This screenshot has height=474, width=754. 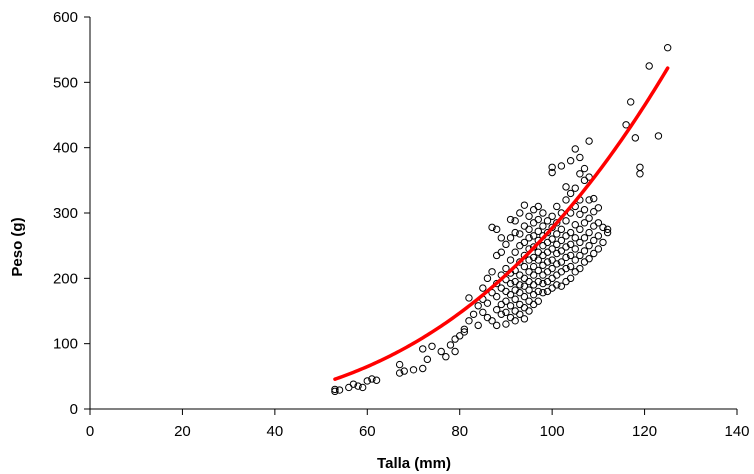 What do you see at coordinates (65, 82) in the screenshot?
I see `y-tick-label: 500` at bounding box center [65, 82].